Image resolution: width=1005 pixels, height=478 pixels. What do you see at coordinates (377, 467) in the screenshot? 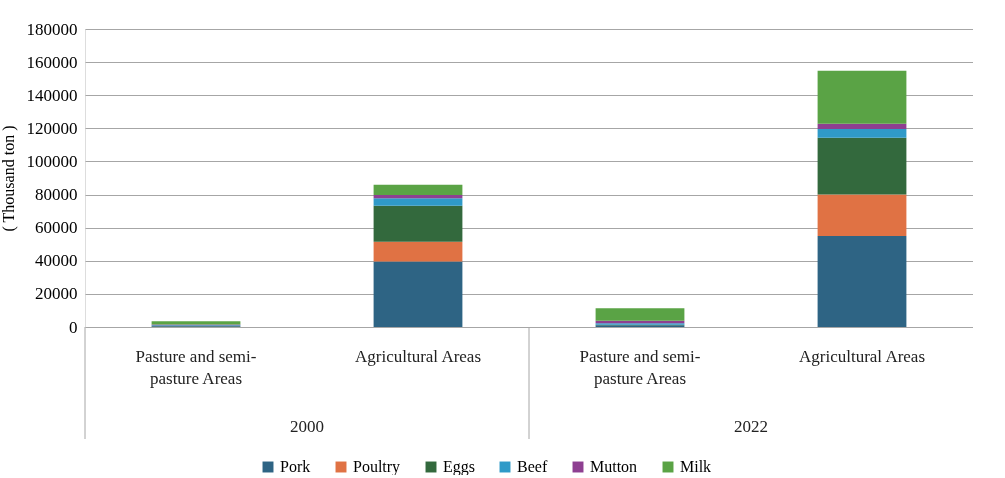
I see `legend-label: Poultry` at bounding box center [377, 467].